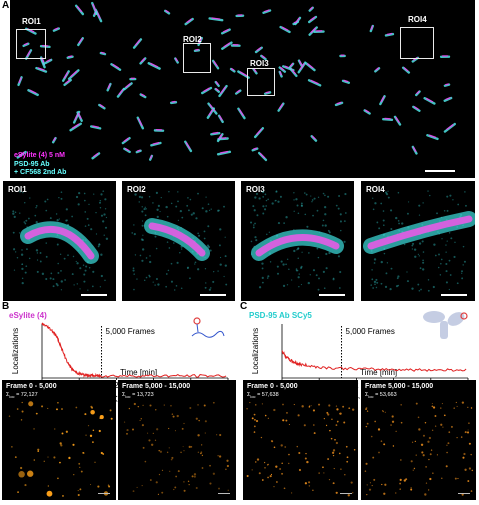 This screenshot has height=505, width=479. What do you see at coordinates (31, 21) in the screenshot?
I see `roi-label-1: ROI1` at bounding box center [31, 21].